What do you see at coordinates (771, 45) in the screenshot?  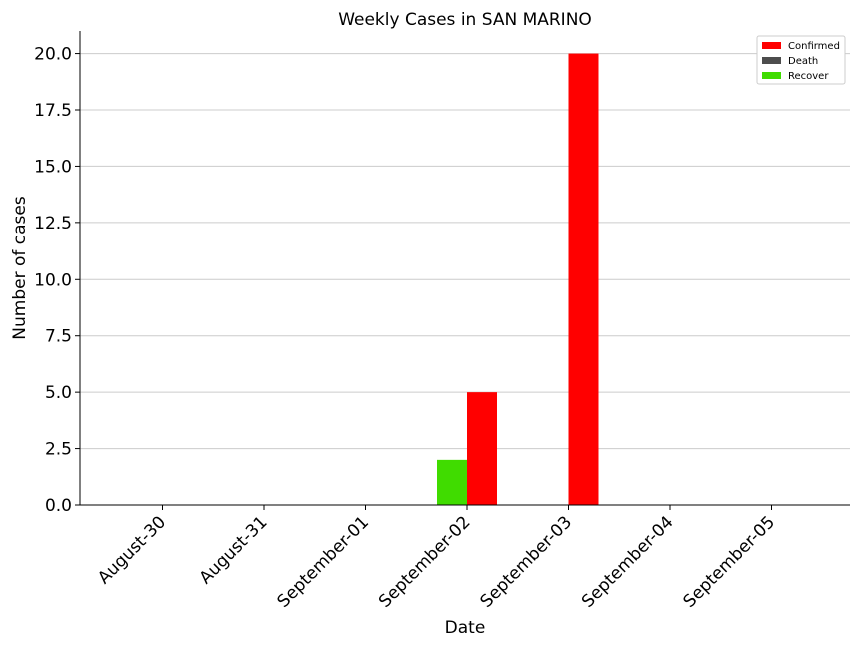 I see `legend-swatch-confirmed` at bounding box center [771, 45].